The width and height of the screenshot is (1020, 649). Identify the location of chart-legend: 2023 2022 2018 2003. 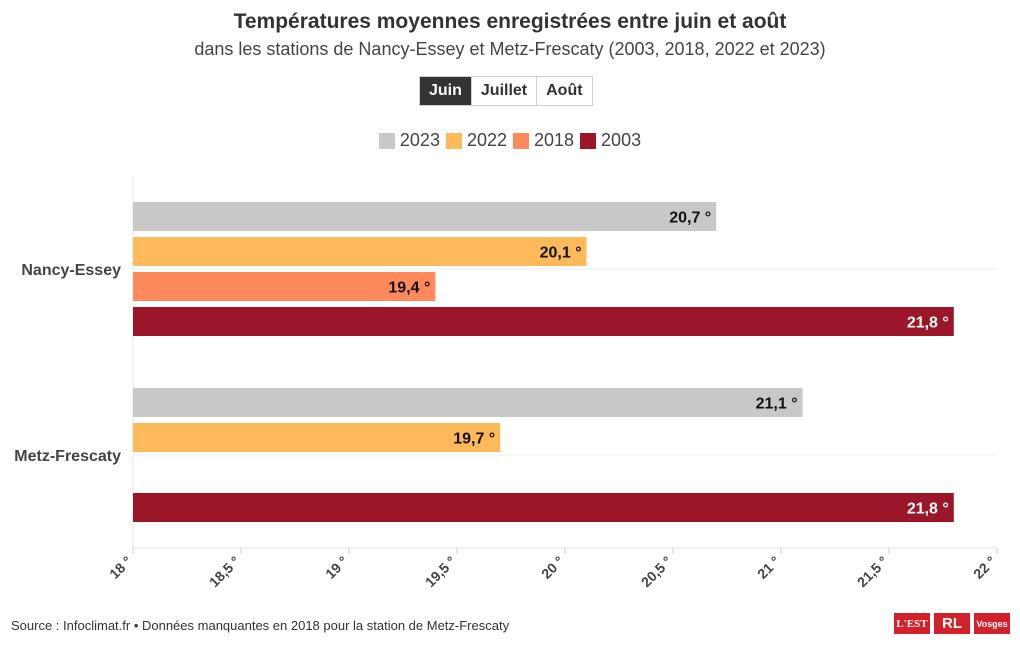
(510, 140).